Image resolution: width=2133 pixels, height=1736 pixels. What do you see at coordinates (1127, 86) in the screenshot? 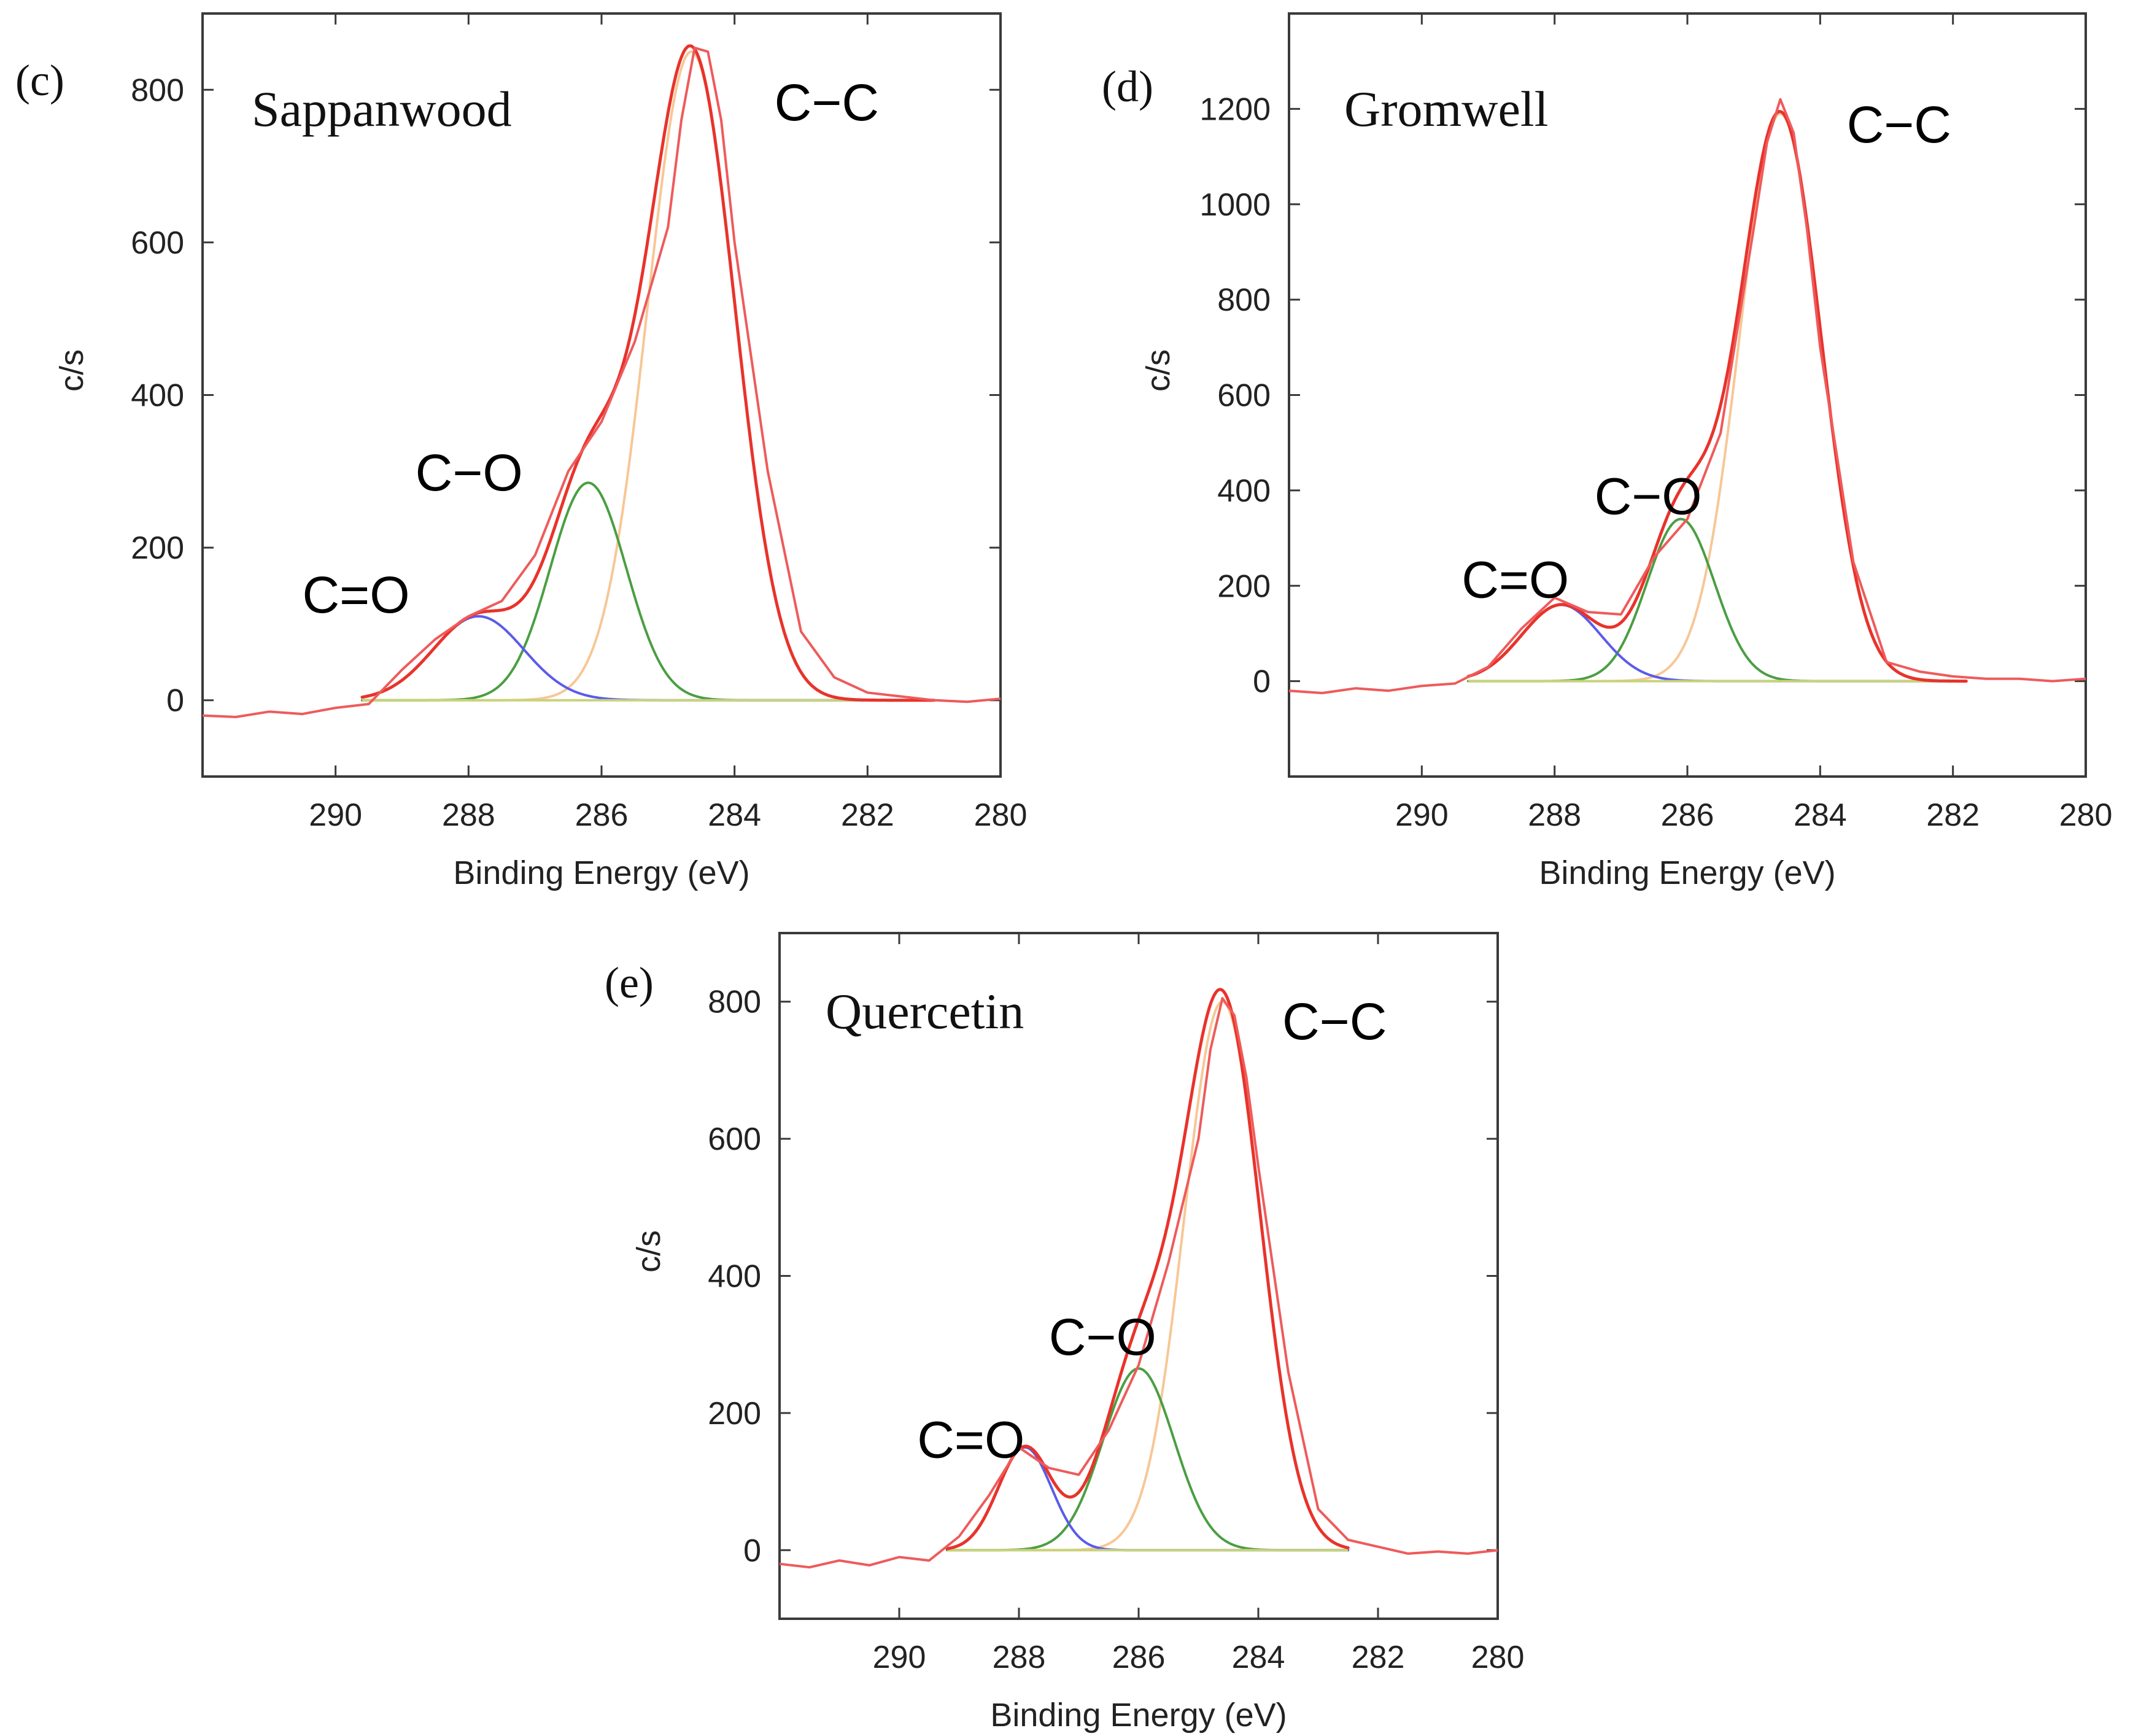
I see `panel-letter: (d)` at bounding box center [1127, 86].